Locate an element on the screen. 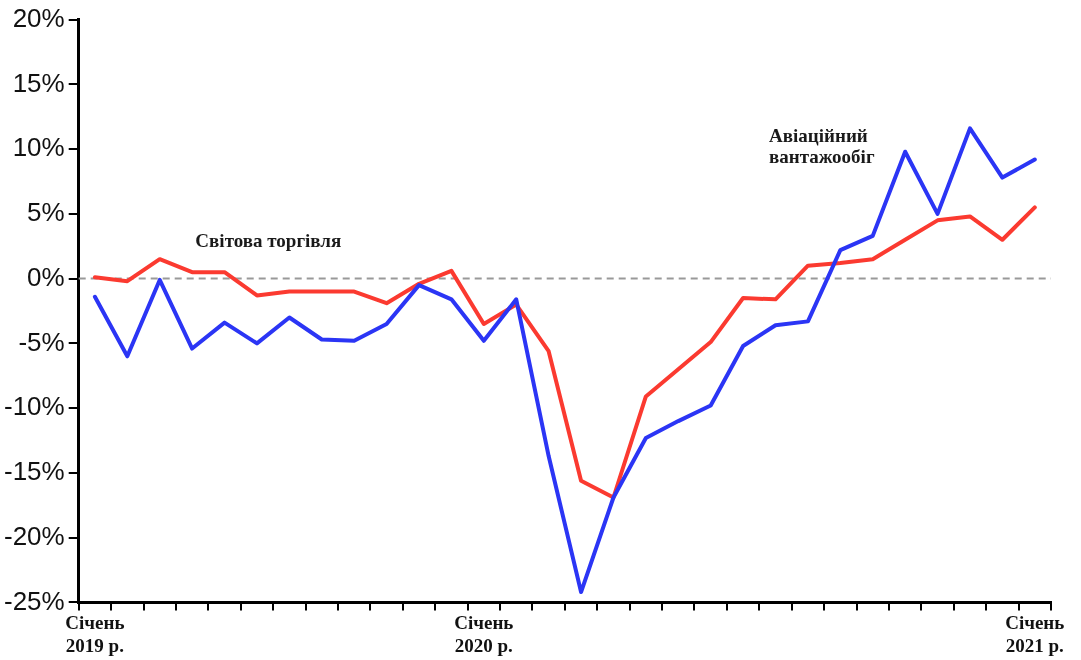 The width and height of the screenshot is (1081, 660). y-tick-label: -25% is located at coordinates (34, 600).